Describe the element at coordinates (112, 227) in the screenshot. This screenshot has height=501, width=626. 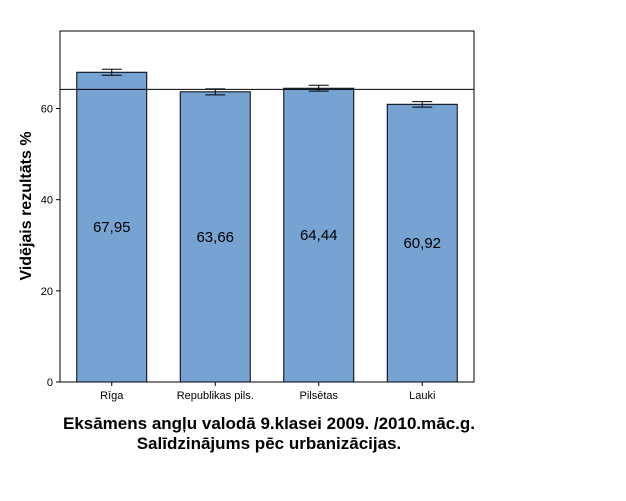
I see `bar-value-label: 67,95` at that location.